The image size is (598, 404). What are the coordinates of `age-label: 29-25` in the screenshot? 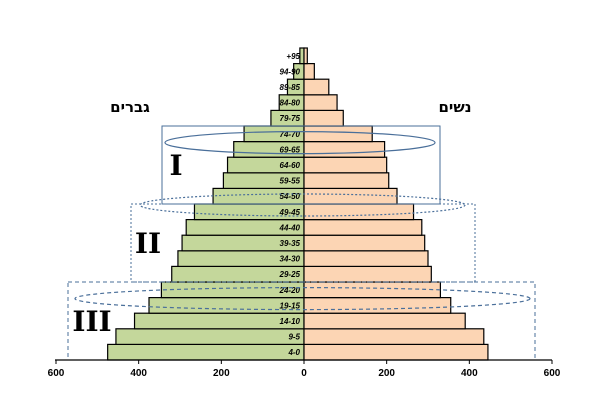 It's located at (290, 274).